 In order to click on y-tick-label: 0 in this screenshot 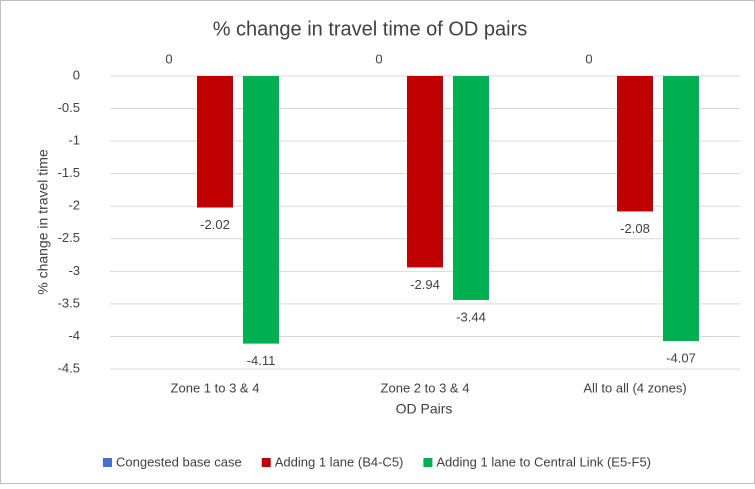, I will do `click(76, 74)`.